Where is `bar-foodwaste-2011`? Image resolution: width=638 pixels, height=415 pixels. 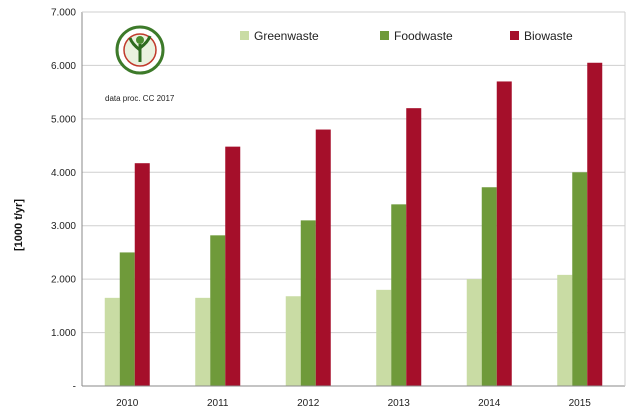
bar-foodwaste-2011 is located at coordinates (218, 310).